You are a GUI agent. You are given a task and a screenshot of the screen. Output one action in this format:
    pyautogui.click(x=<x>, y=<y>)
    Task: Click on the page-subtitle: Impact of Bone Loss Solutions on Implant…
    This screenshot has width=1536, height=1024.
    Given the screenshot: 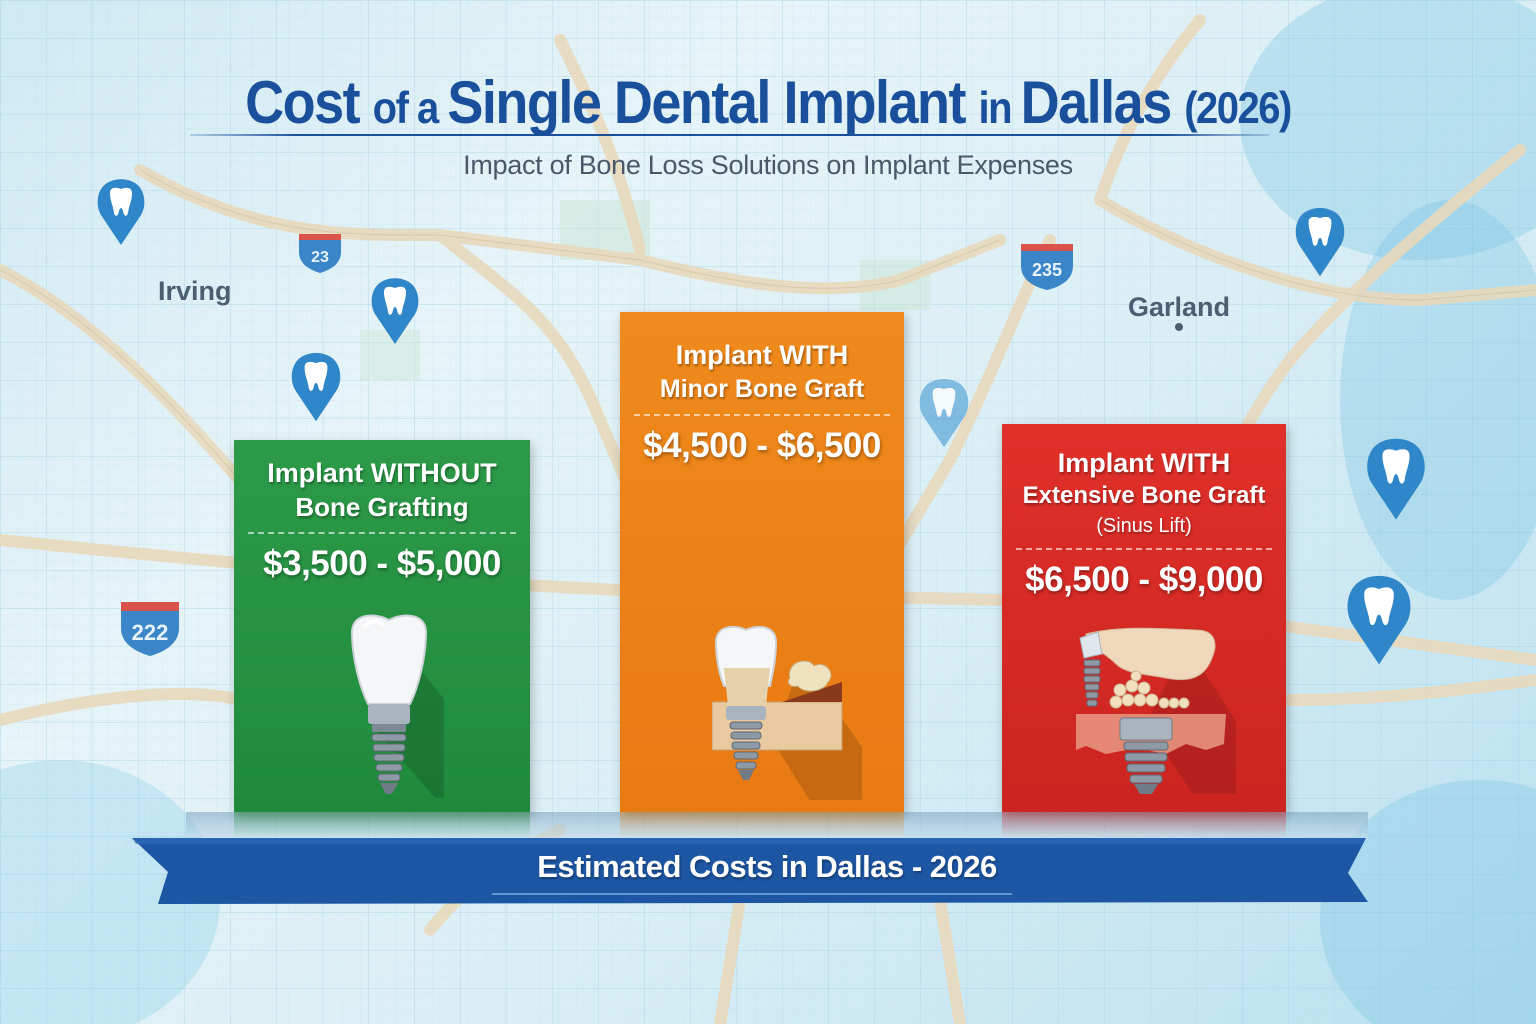 What is the action you would take?
    pyautogui.click(x=768, y=165)
    